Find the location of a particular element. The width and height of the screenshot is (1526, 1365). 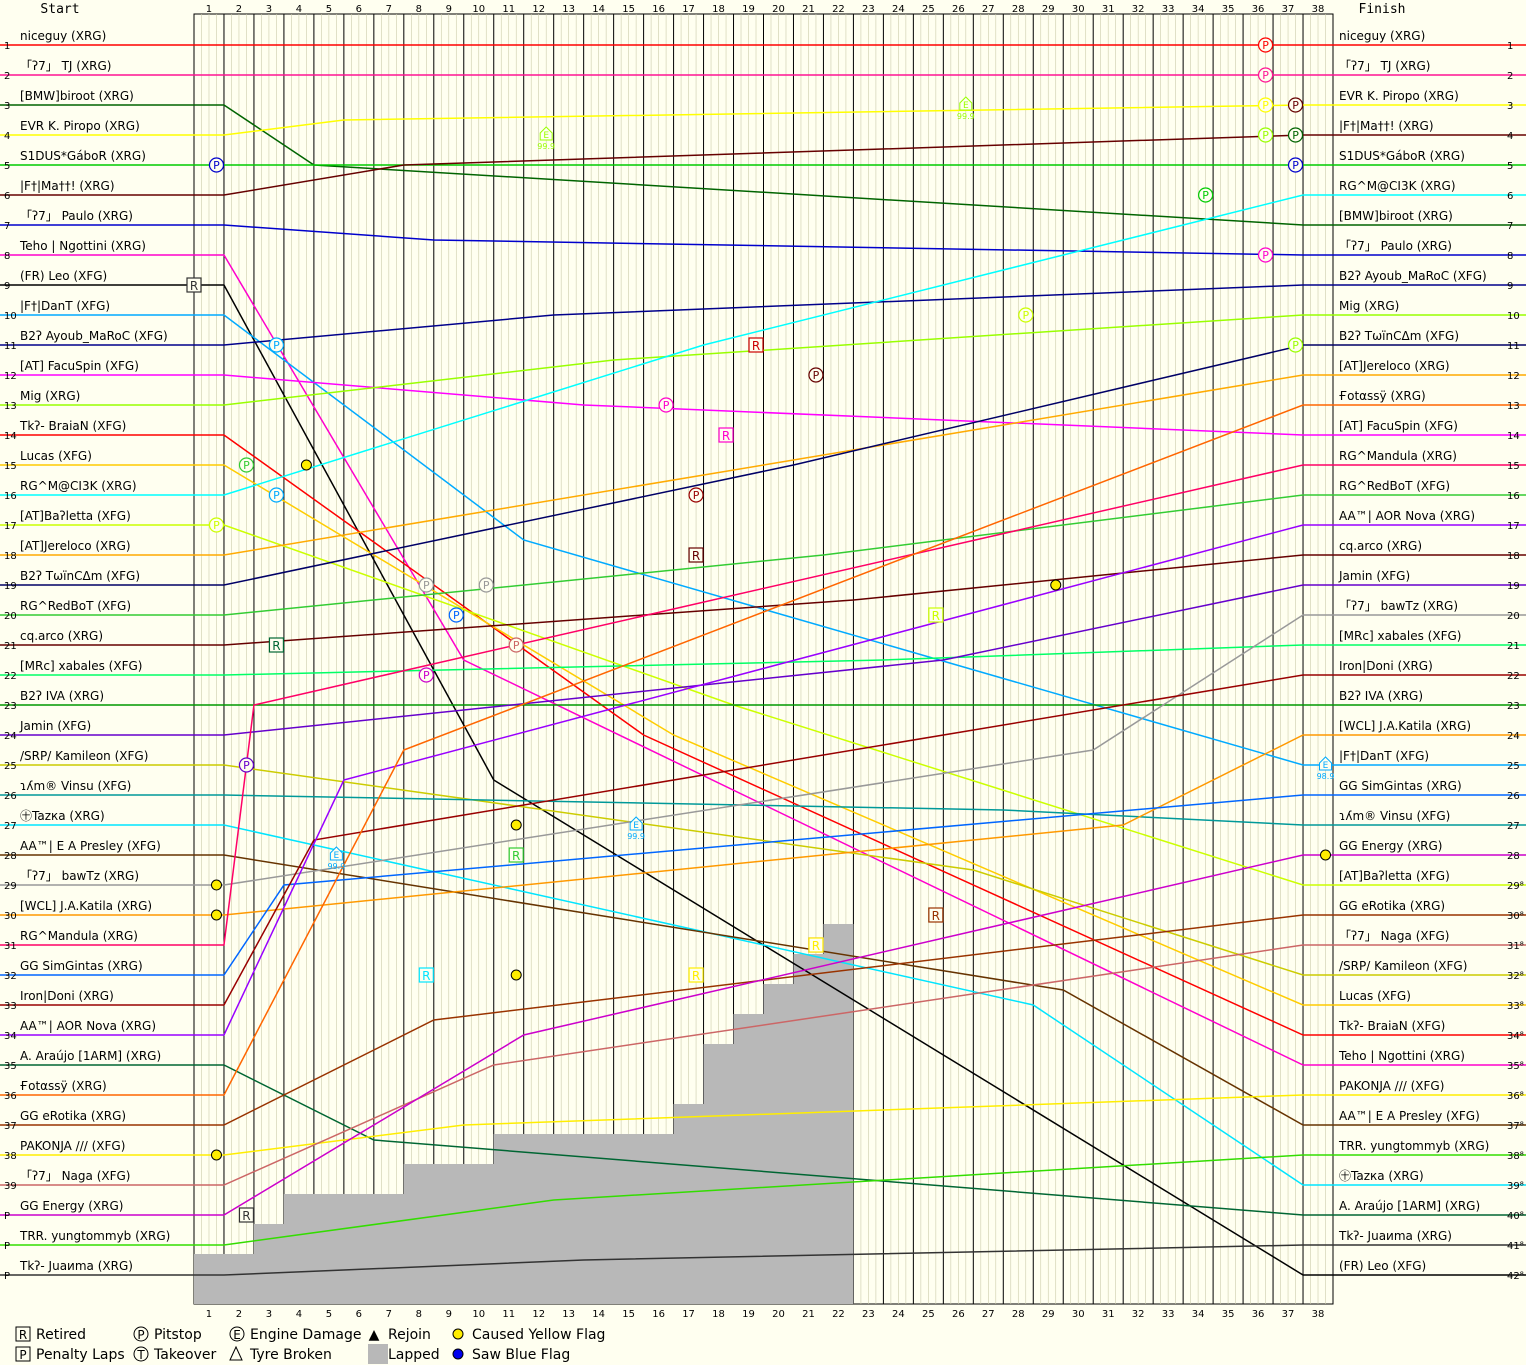

lap-tick-bottom: 27 is located at coordinates (988, 1314).